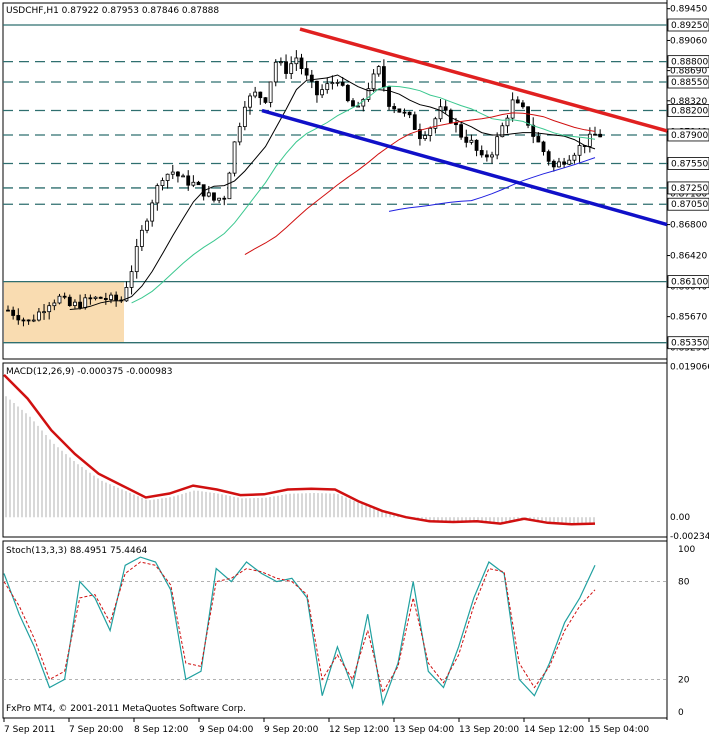 This screenshot has height=735, width=709. What do you see at coordinates (689, 189) in the screenshot?
I see `level-label: 0.87250` at bounding box center [689, 189].